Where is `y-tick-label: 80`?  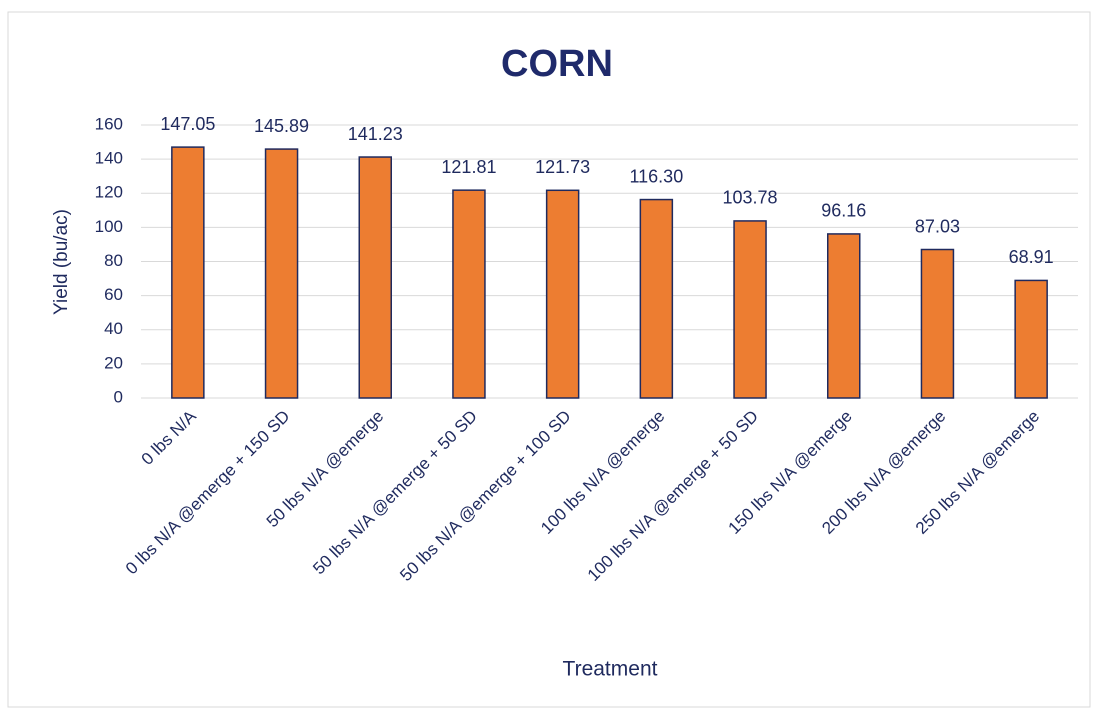 y-tick-label: 80 is located at coordinates (113, 260).